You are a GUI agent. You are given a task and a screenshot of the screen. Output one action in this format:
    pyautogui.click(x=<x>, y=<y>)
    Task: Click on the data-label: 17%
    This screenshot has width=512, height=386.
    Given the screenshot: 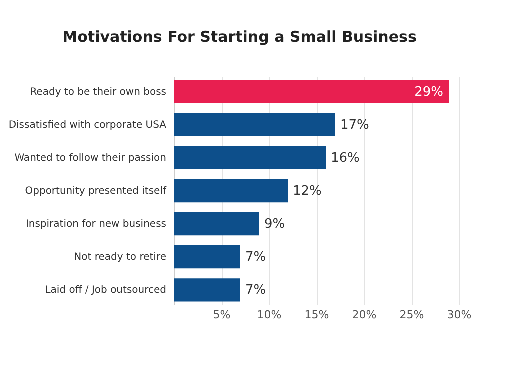 What is the action you would take?
    pyautogui.click(x=355, y=125)
    